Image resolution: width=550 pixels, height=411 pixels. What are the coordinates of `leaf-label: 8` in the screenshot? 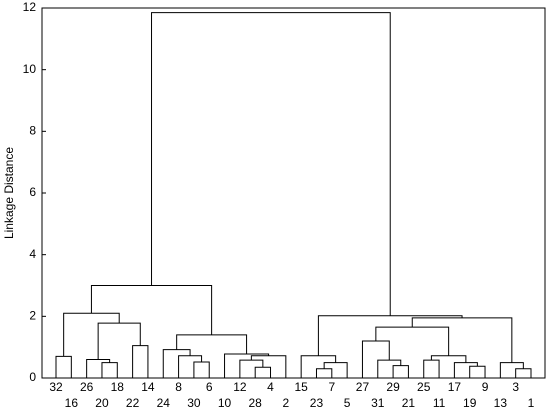 It's located at (178, 387).